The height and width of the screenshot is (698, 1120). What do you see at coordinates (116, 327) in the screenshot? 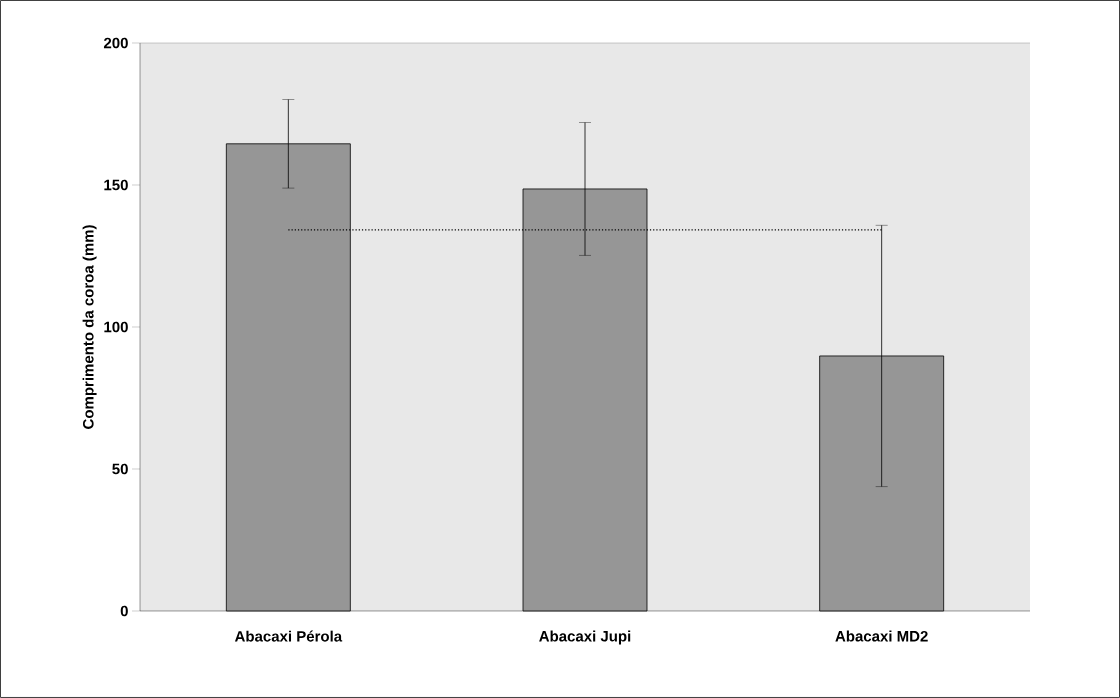
I see `y-tick-label: 100` at bounding box center [116, 327].